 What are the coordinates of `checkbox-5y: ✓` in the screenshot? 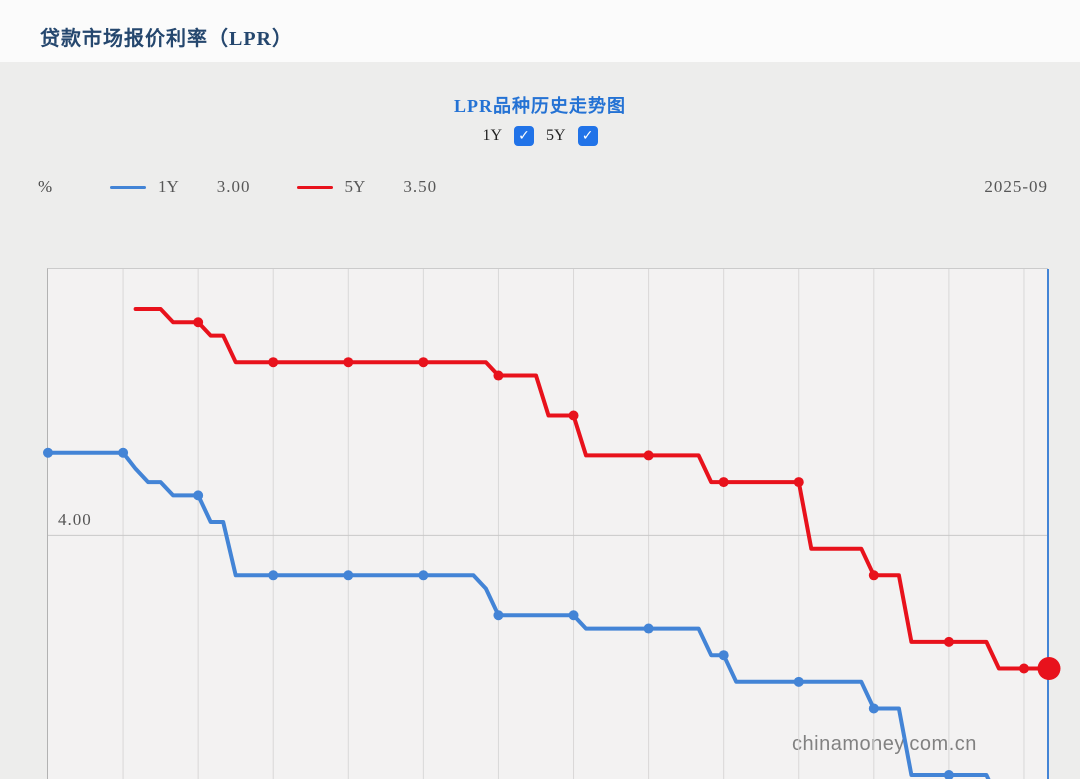 It's located at (587, 136).